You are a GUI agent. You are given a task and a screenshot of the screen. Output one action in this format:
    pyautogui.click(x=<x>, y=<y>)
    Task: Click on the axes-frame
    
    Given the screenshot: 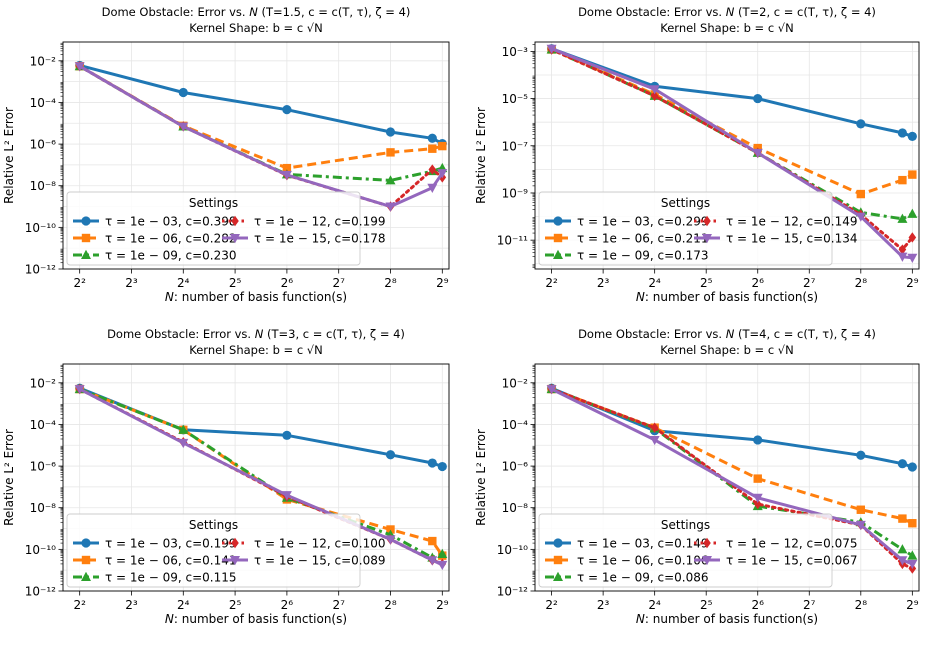 What is the action you would take?
    pyautogui.click(x=256, y=477)
    